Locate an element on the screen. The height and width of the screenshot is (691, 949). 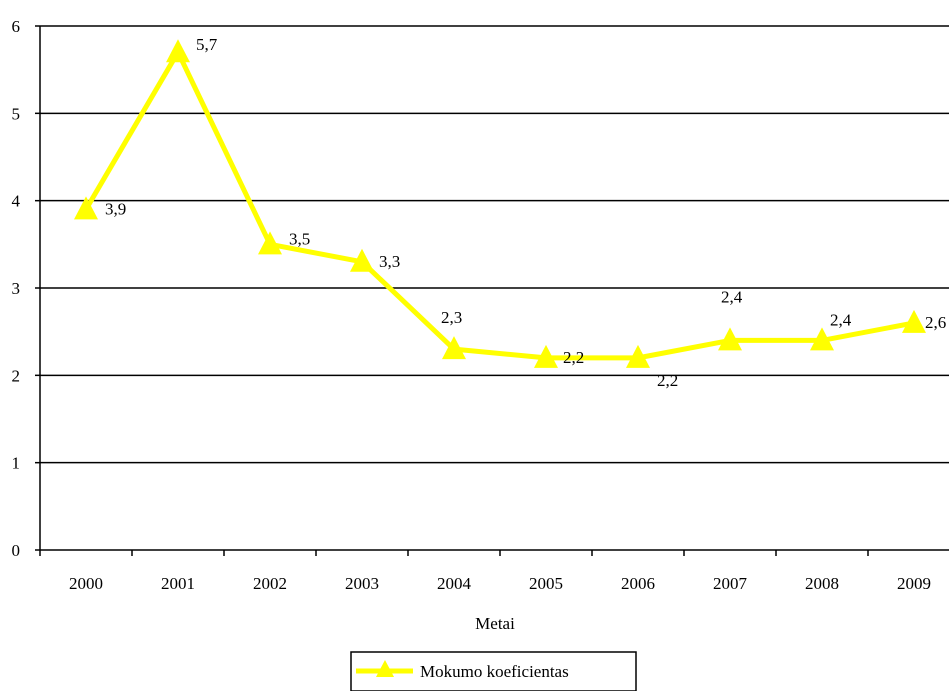
data-label: 3,5 is located at coordinates (299, 238).